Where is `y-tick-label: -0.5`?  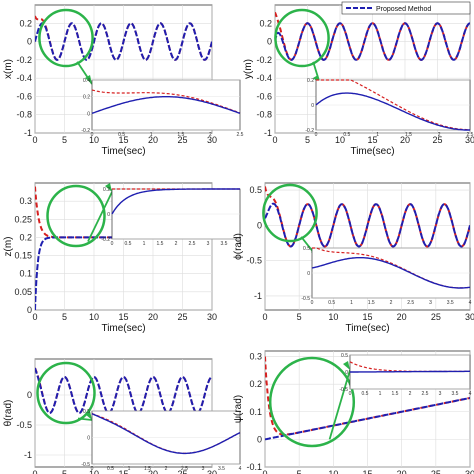 y-tick-label: -0.5 is located at coordinates (24, 425).